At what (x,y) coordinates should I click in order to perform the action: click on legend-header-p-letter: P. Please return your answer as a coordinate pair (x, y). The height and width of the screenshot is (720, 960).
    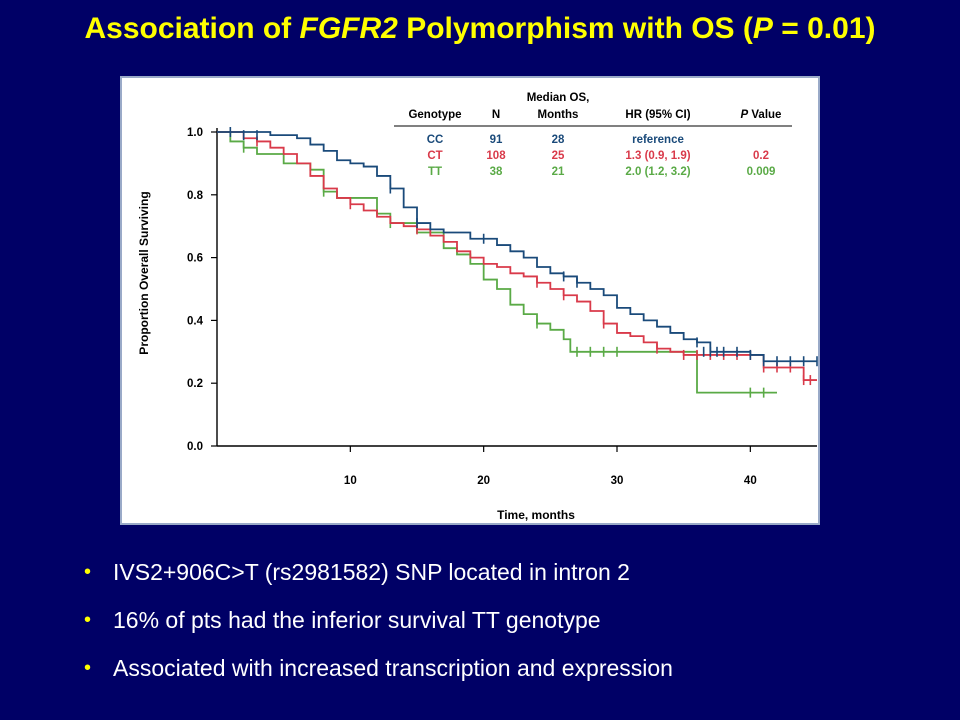
    Looking at the image, I should click on (745, 115).